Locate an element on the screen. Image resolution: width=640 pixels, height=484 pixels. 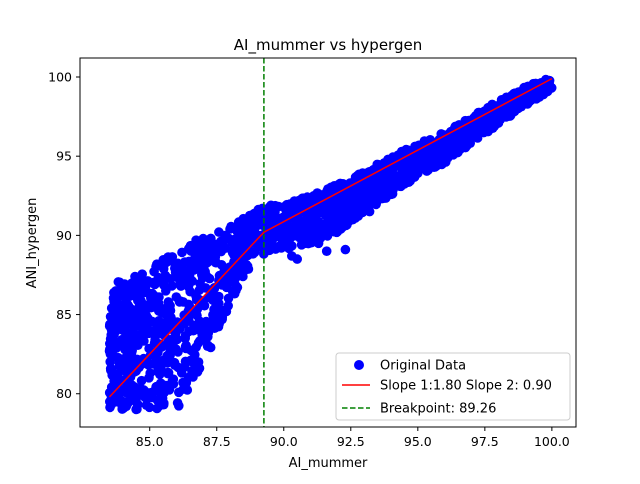
y-tick-label: 85 is located at coordinates (64, 314).